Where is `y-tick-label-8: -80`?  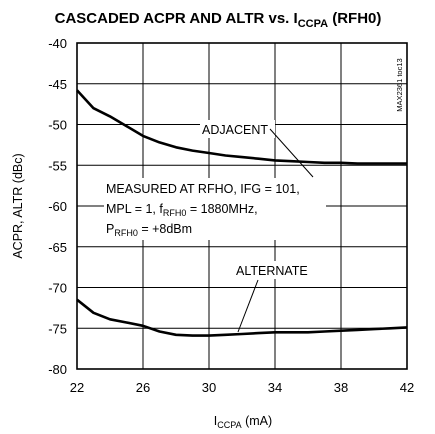 y-tick-label-8: -80 is located at coordinates (57, 369).